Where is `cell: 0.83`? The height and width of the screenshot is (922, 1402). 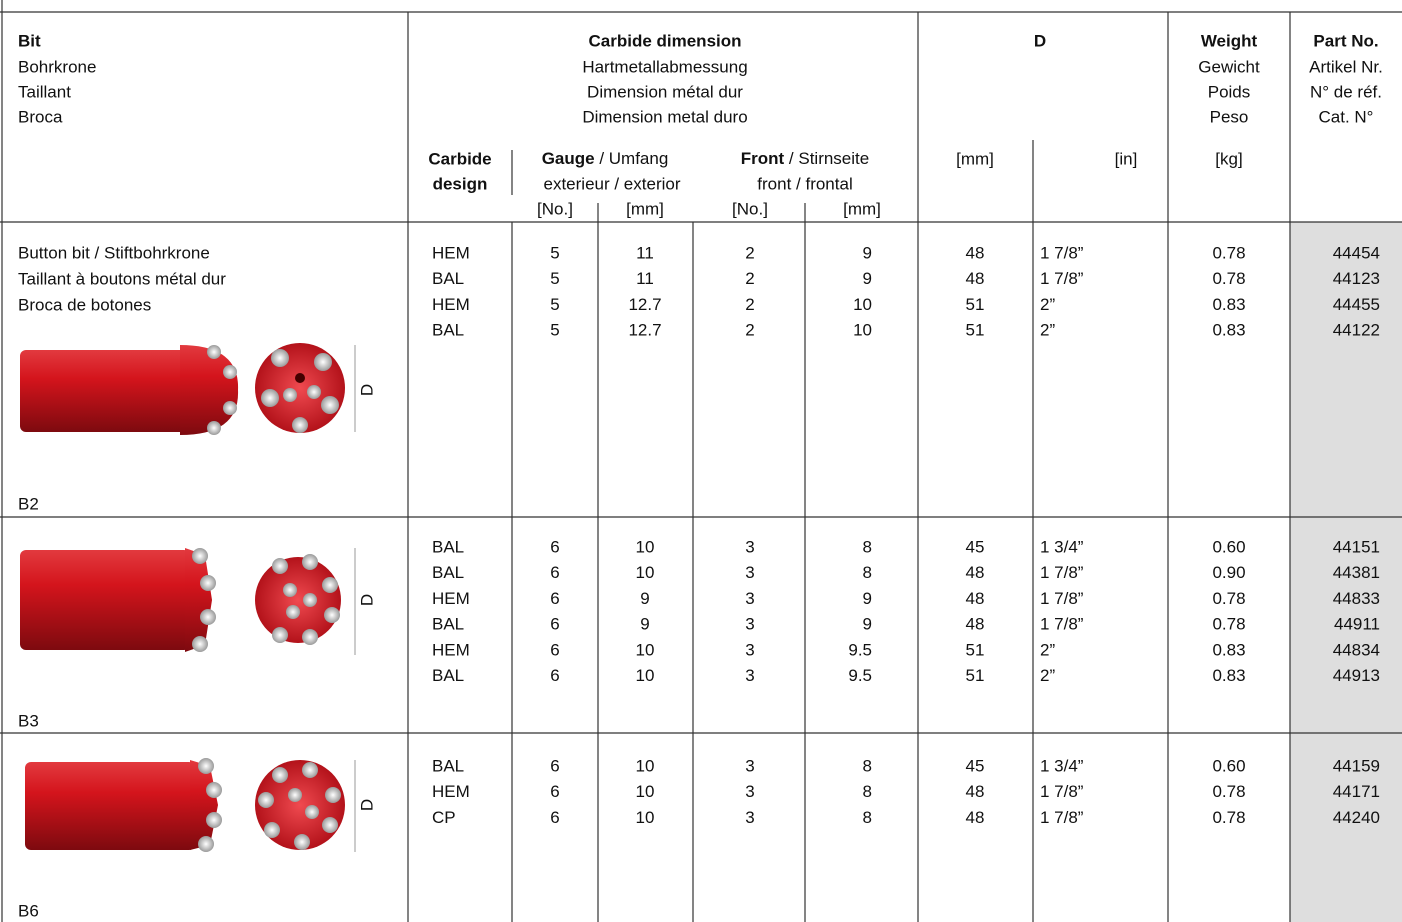
cell: 0.83 is located at coordinates (1228, 304).